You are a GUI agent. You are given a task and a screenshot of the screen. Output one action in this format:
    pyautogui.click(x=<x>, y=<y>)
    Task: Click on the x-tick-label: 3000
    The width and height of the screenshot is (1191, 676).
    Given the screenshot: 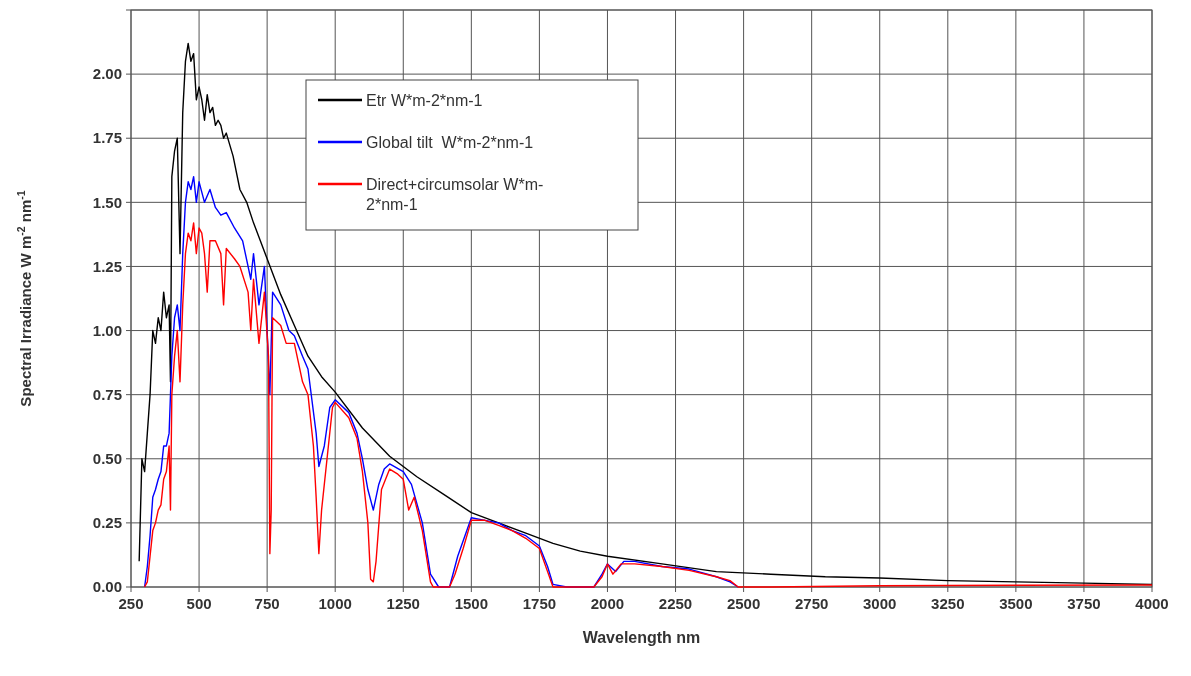 What is the action you would take?
    pyautogui.click(x=880, y=603)
    